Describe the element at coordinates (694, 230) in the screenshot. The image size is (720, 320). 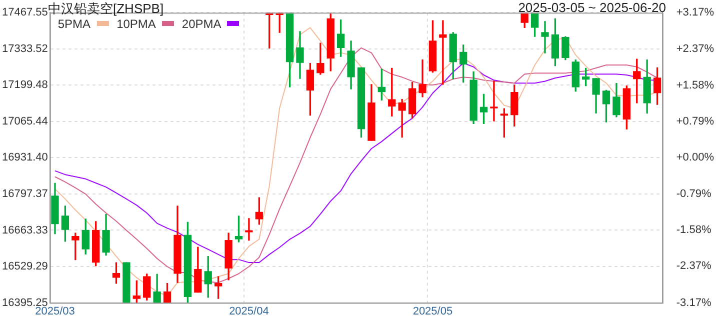
I see `y2-tick-label: -1.58%` at that location.